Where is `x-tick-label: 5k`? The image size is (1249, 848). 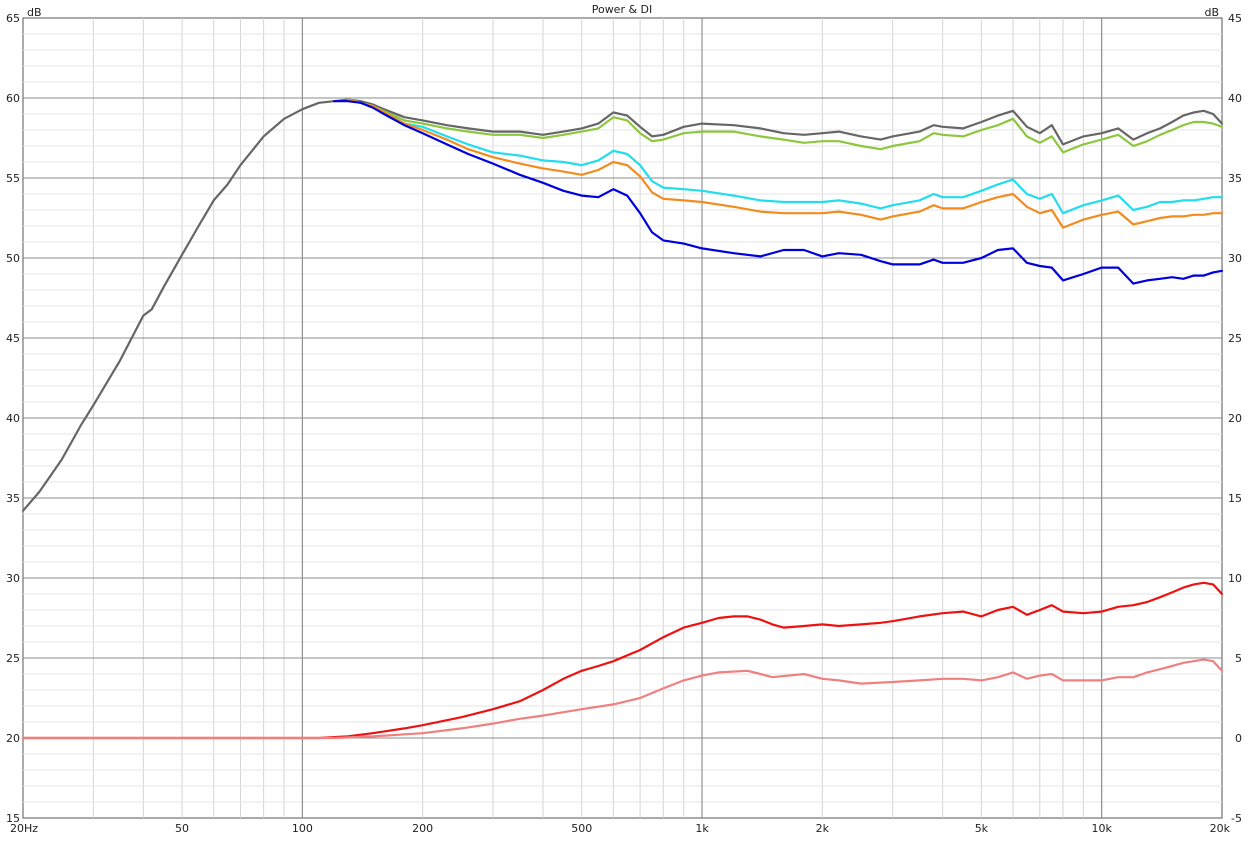
x-tick-label: 5k is located at coordinates (982, 828).